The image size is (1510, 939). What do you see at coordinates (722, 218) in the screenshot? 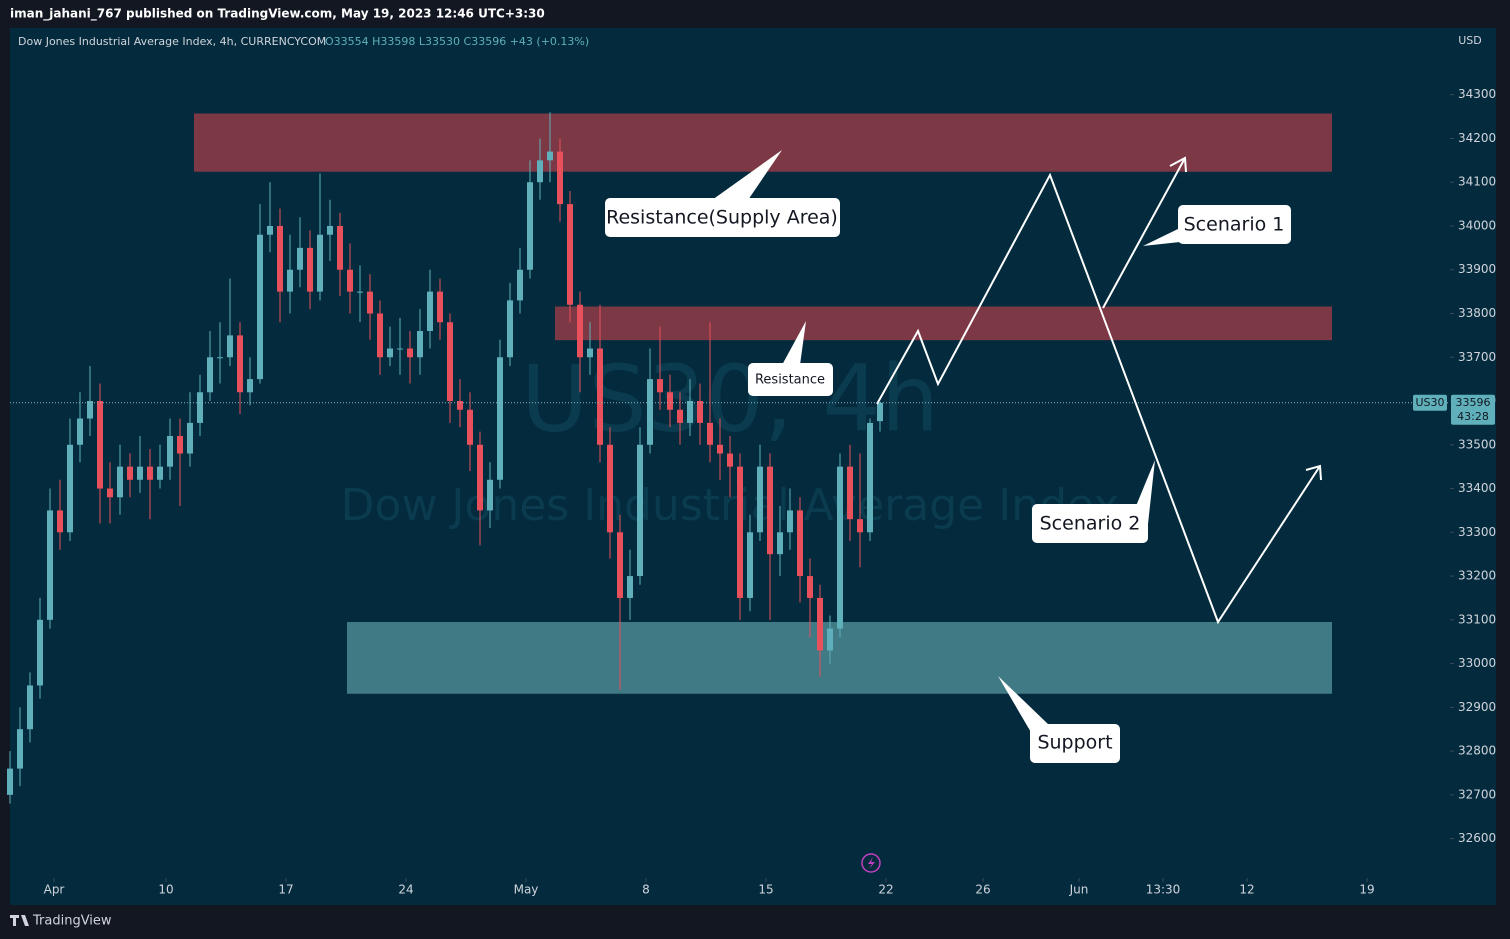
I see `annotation: Resistance(Supply Area)` at bounding box center [722, 218].